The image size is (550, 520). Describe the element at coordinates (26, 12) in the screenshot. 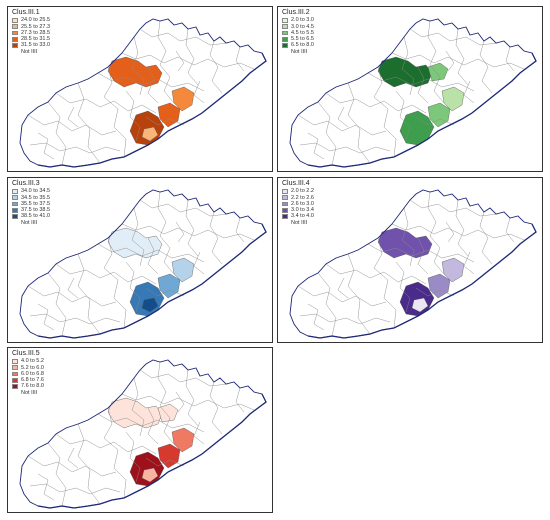

I see `legend-title: Clus.III.1` at that location.